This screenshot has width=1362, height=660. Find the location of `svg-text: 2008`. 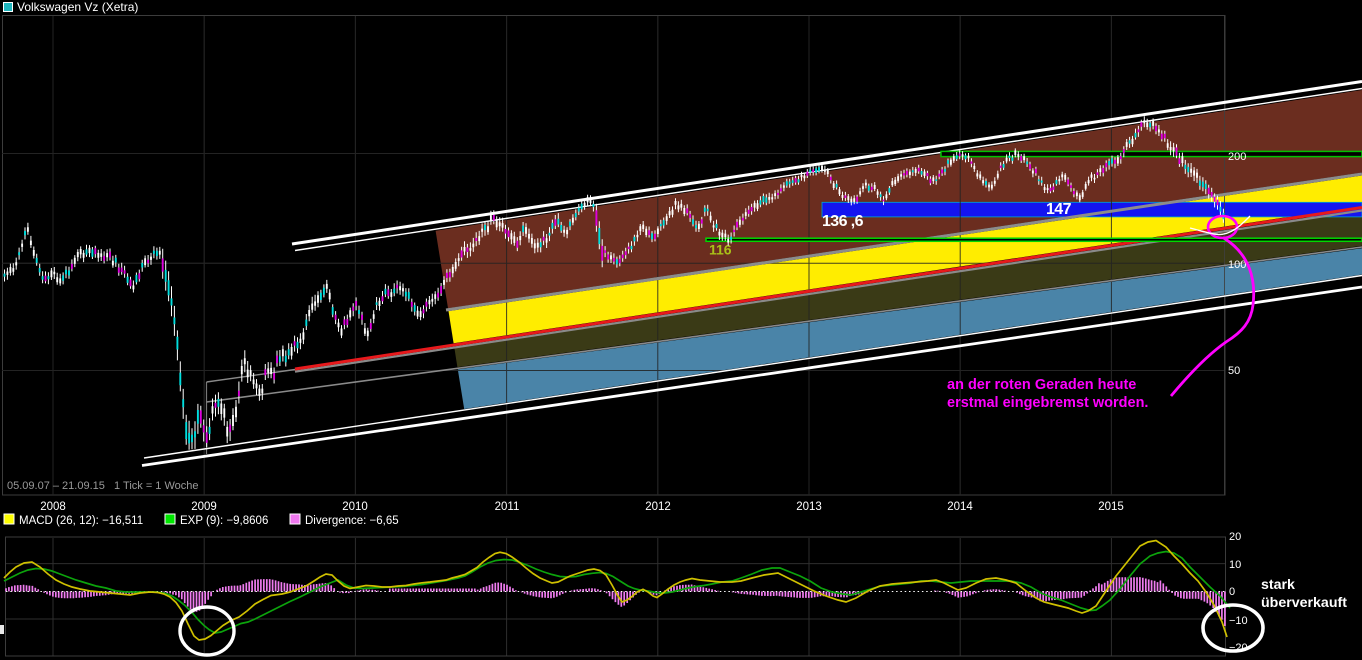

svg-text: 2008 is located at coordinates (53, 507).